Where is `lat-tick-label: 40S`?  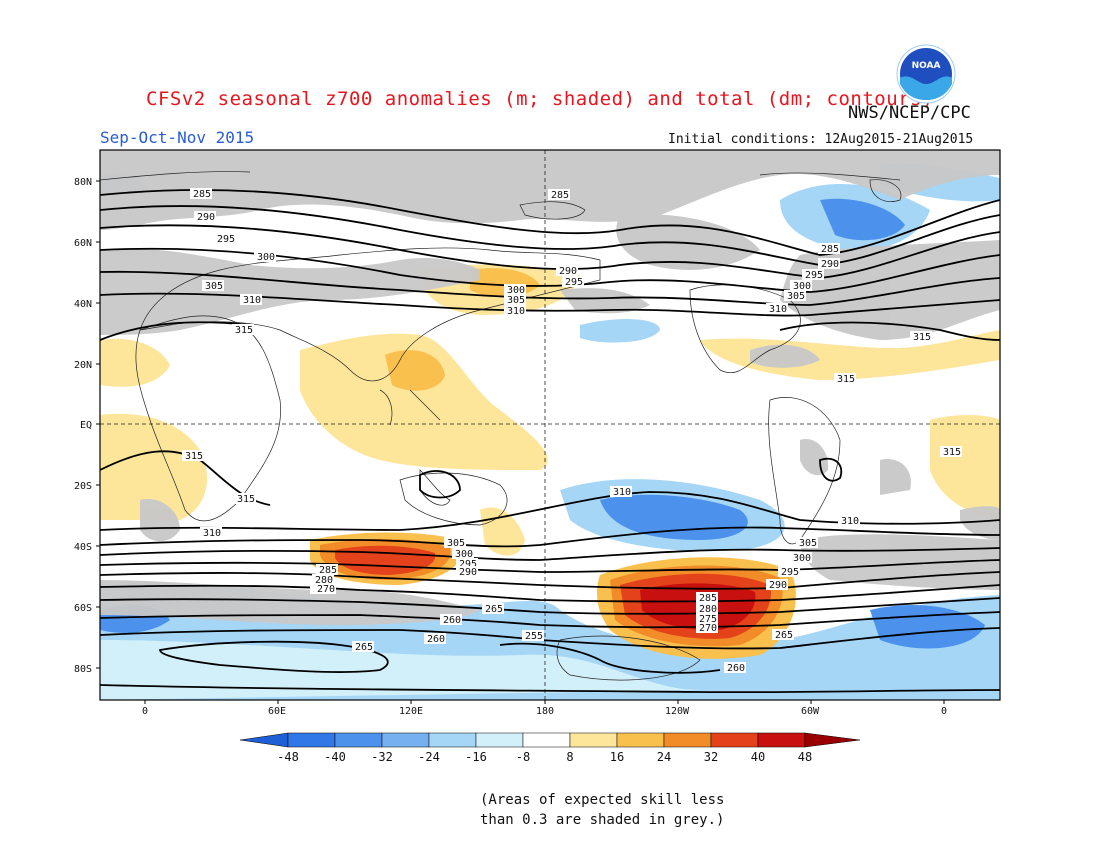
lat-tick-label: 40S is located at coordinates (83, 547).